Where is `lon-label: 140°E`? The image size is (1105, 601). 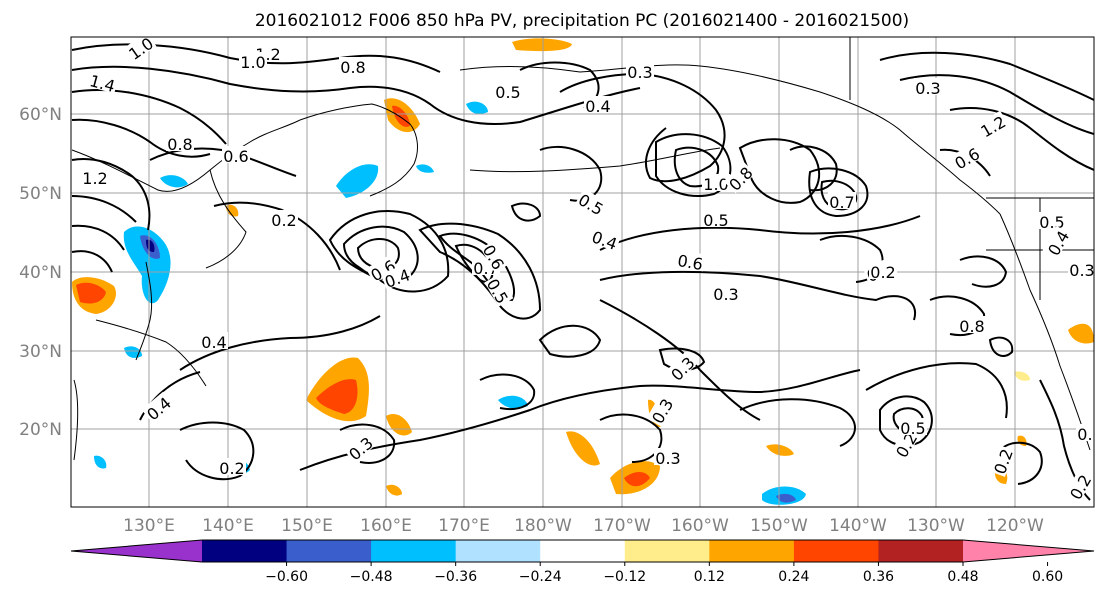 lon-label: 140°E is located at coordinates (228, 526).